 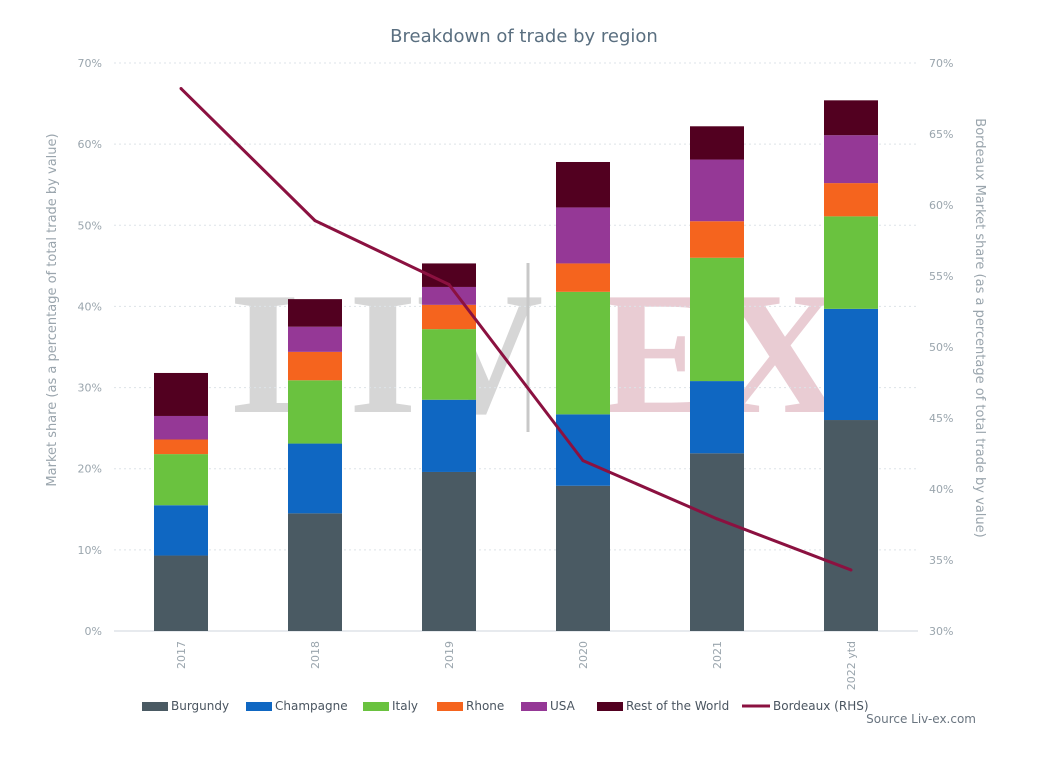 What do you see at coordinates (941, 560) in the screenshot?
I see `y2-tick-label: 35%` at bounding box center [941, 560].